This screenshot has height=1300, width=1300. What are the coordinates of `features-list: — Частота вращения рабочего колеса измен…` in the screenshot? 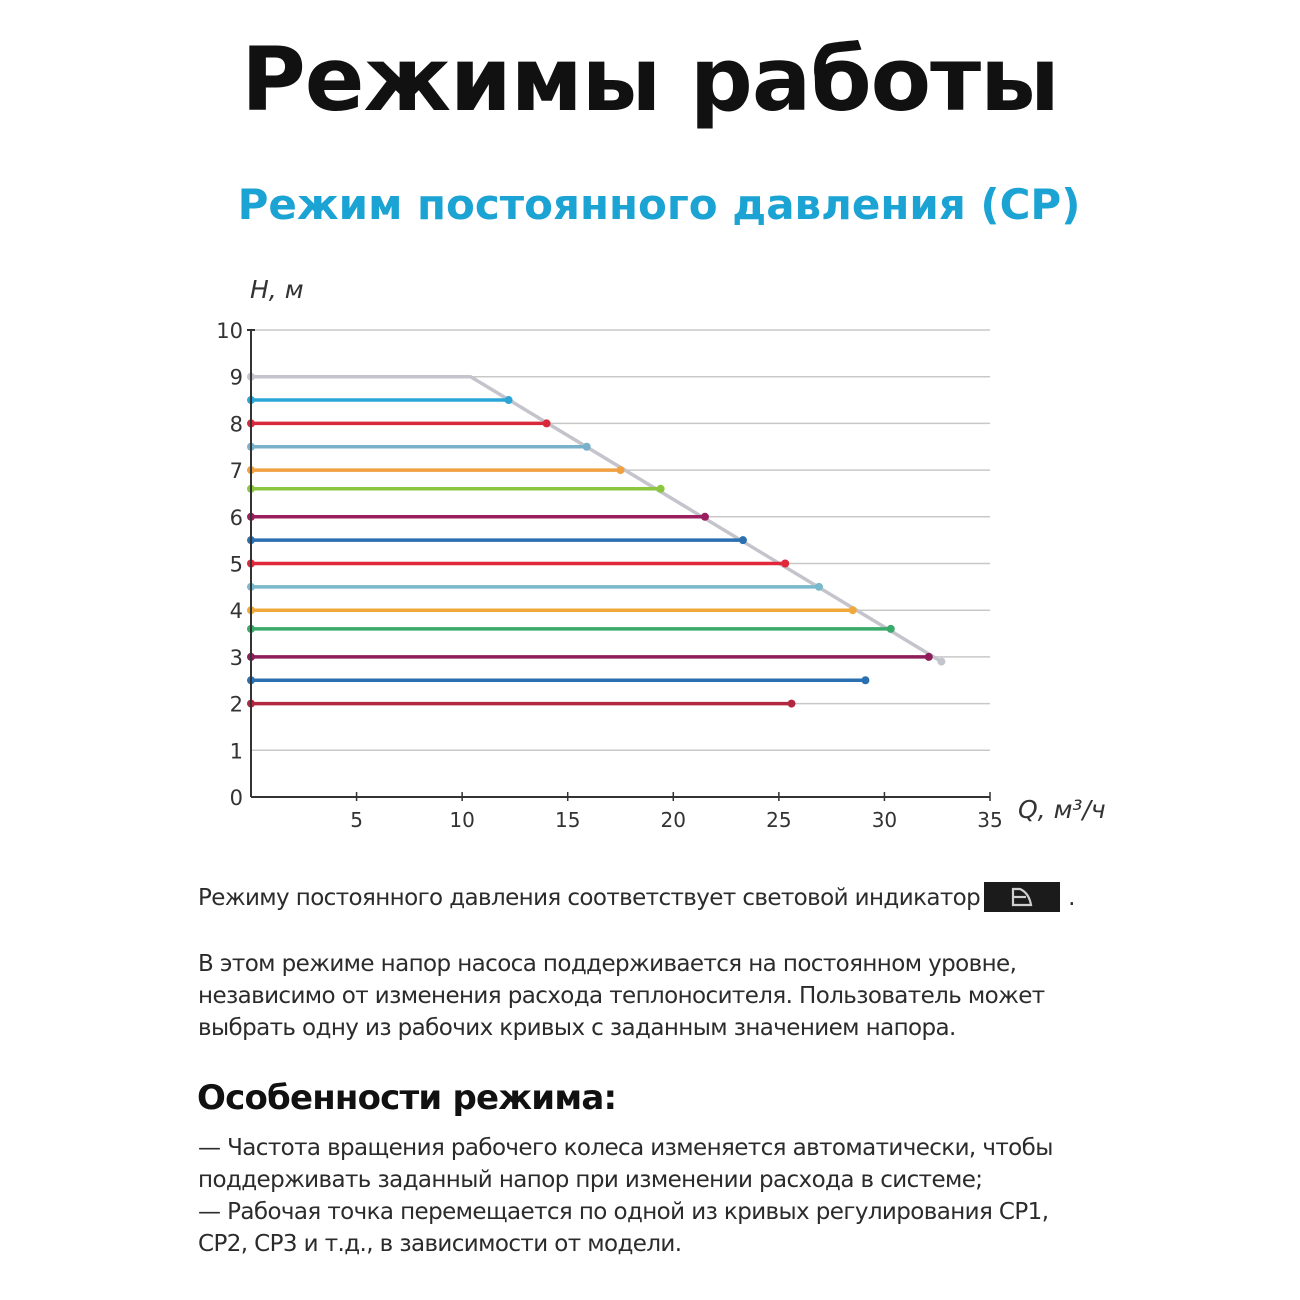 It's located at (625, 1196).